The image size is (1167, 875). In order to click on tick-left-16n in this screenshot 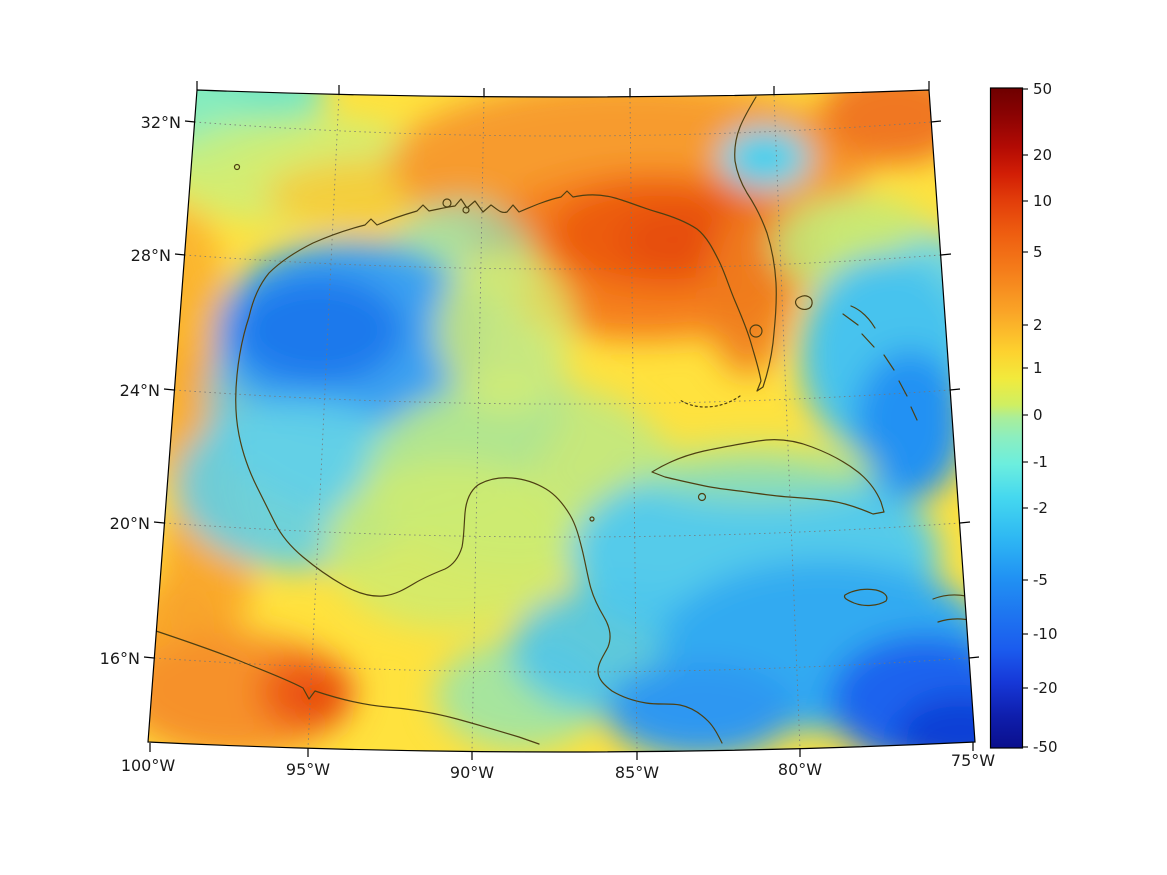, I will do `click(149, 657)`.